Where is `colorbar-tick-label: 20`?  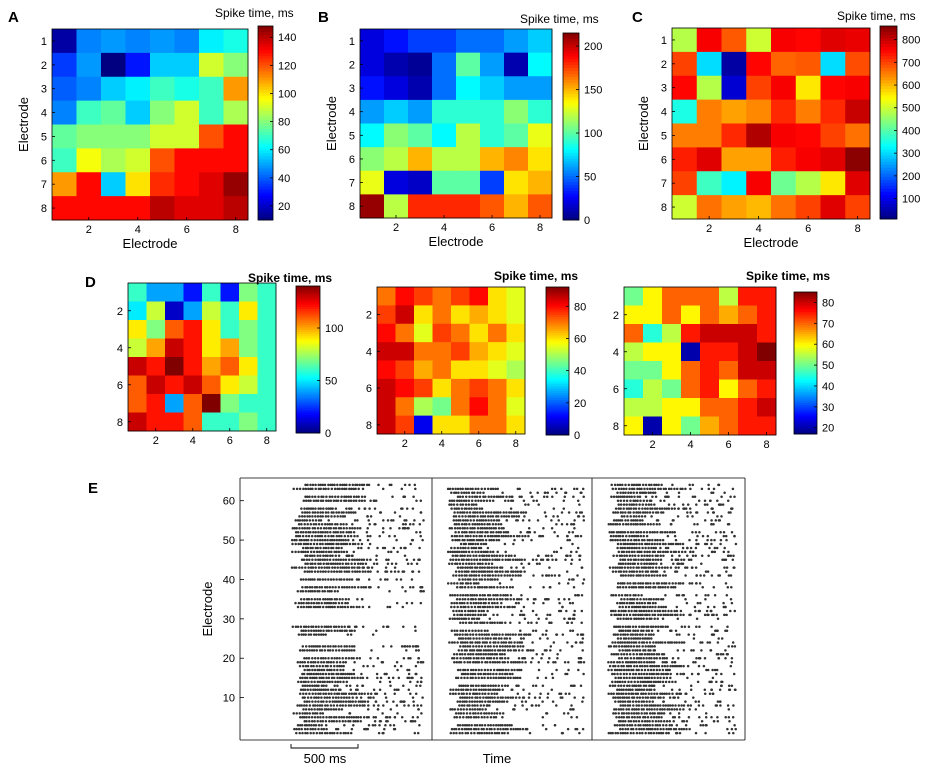 colorbar-tick-label: 20 is located at coordinates (828, 429).